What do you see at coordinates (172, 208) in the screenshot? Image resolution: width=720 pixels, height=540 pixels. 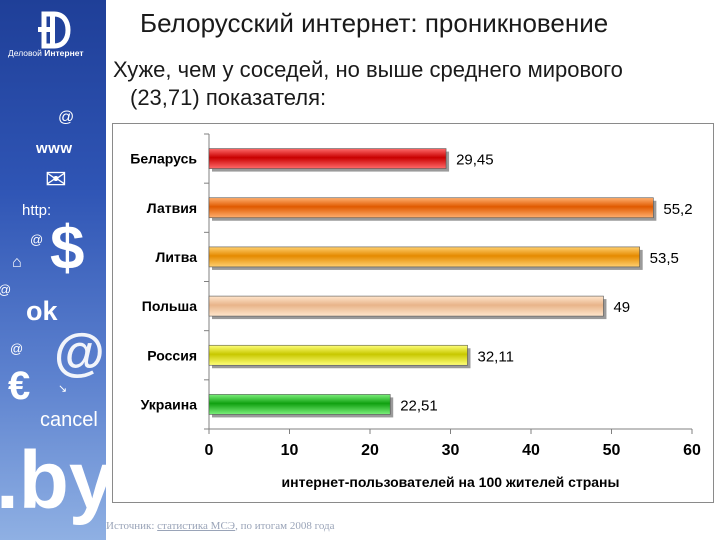 I see `category-label: Латвия` at bounding box center [172, 208].